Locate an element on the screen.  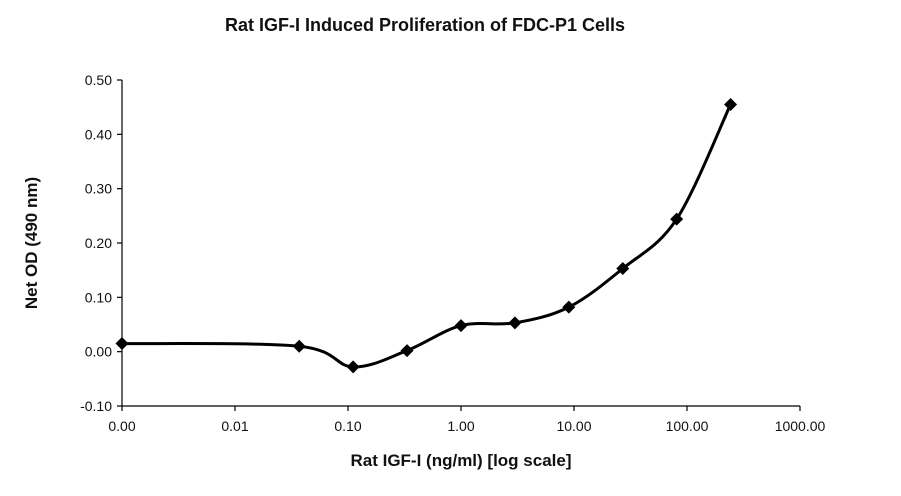
x-tick-label: 10.00 is located at coordinates (573, 426).